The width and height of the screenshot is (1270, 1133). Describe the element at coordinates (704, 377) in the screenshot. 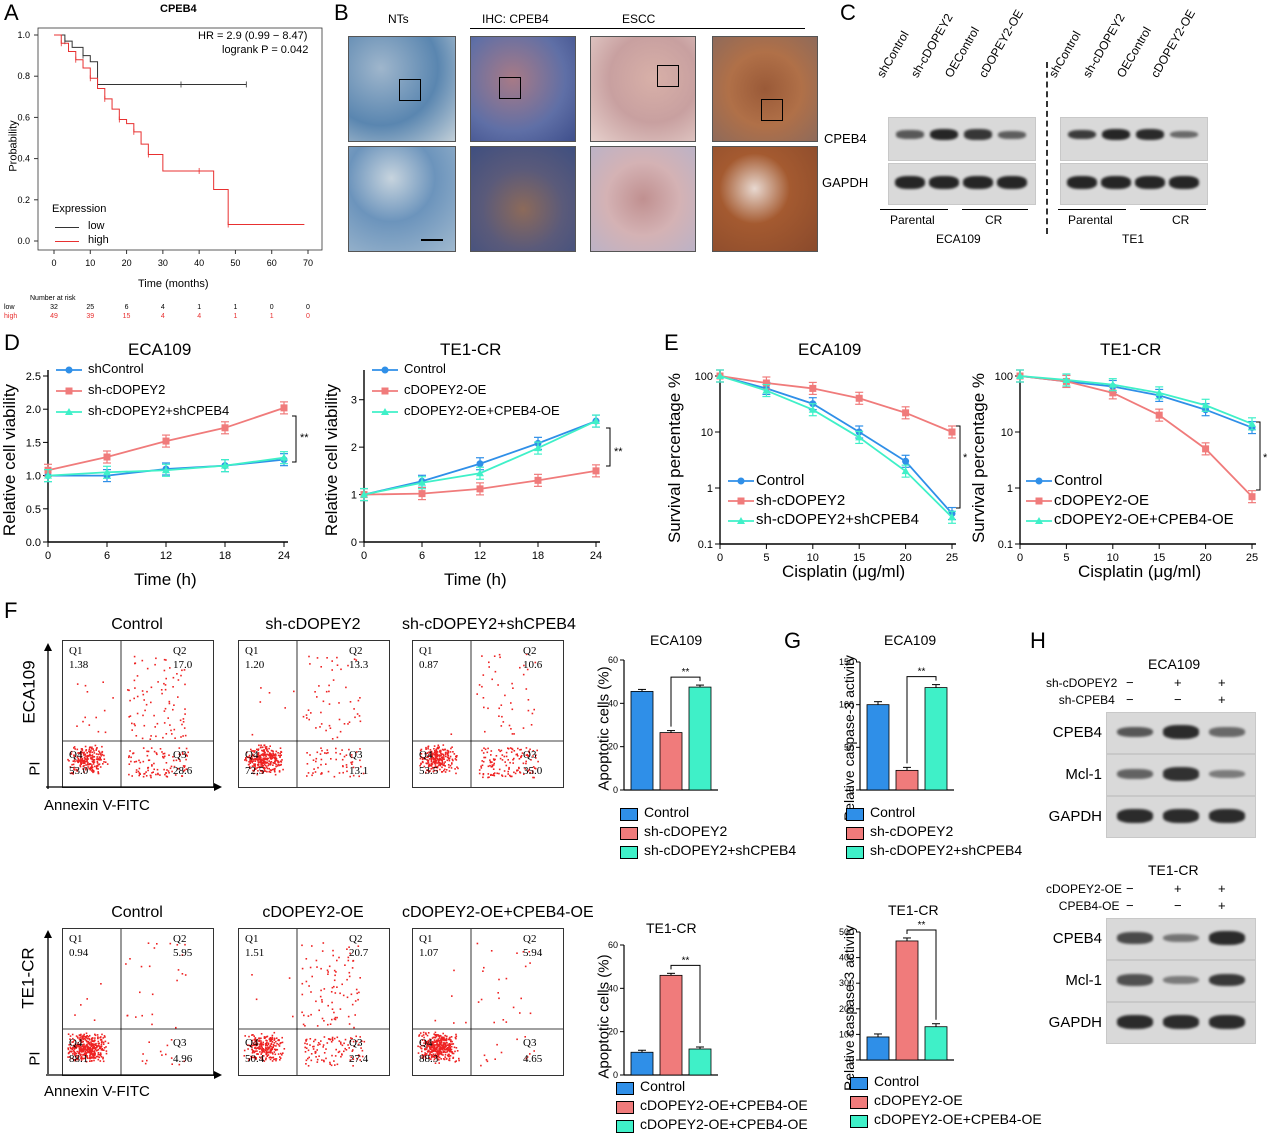

I see `y-tick-label: 100` at that location.